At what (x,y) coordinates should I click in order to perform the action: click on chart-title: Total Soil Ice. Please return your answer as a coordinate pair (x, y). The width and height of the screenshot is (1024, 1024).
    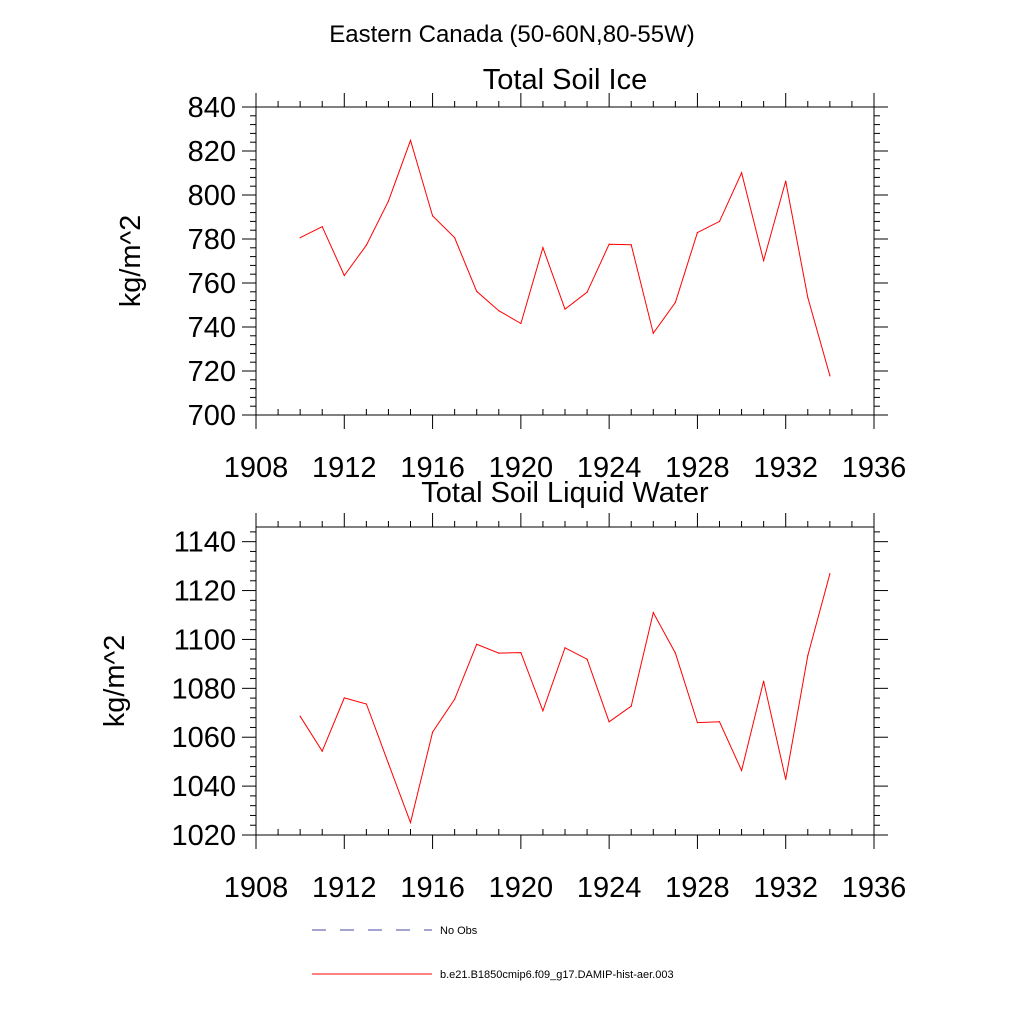
    Looking at the image, I should click on (565, 80).